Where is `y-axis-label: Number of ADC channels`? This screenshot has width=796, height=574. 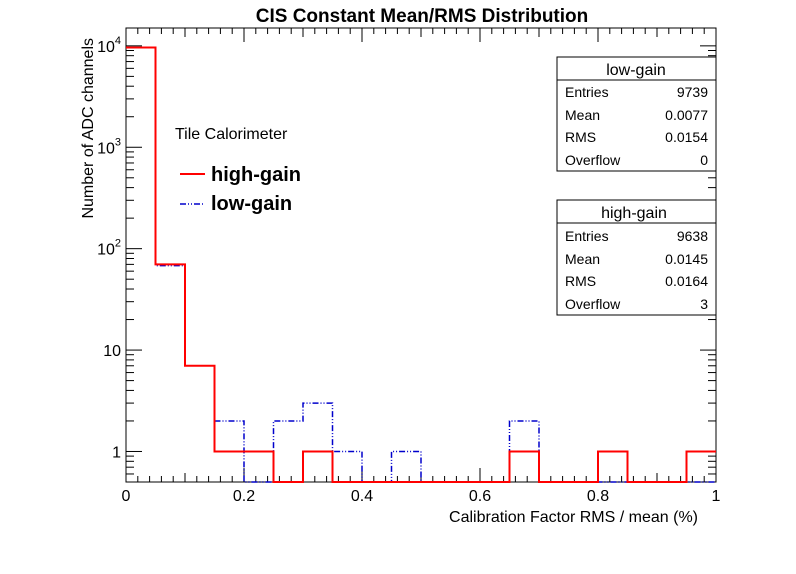 y-axis-label: Number of ADC channels is located at coordinates (88, 128).